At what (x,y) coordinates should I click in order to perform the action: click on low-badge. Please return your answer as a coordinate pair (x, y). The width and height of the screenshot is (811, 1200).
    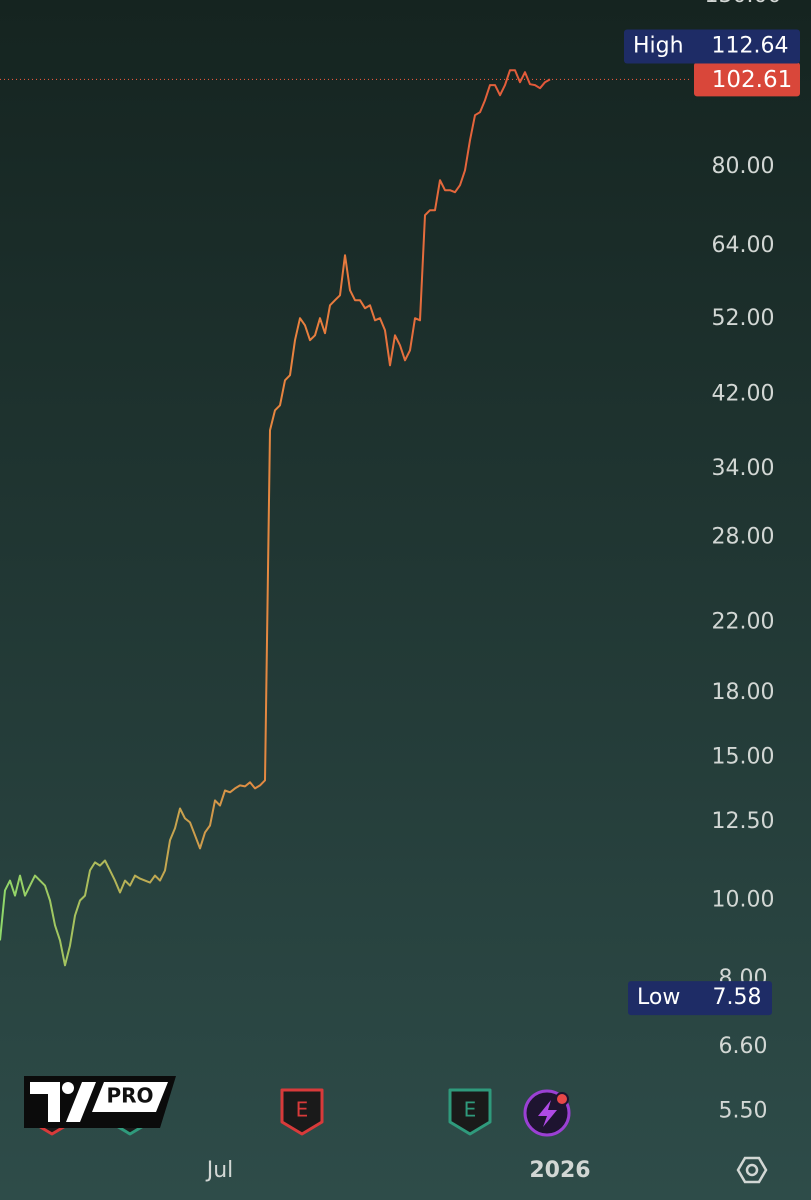
    Looking at the image, I should click on (700, 998).